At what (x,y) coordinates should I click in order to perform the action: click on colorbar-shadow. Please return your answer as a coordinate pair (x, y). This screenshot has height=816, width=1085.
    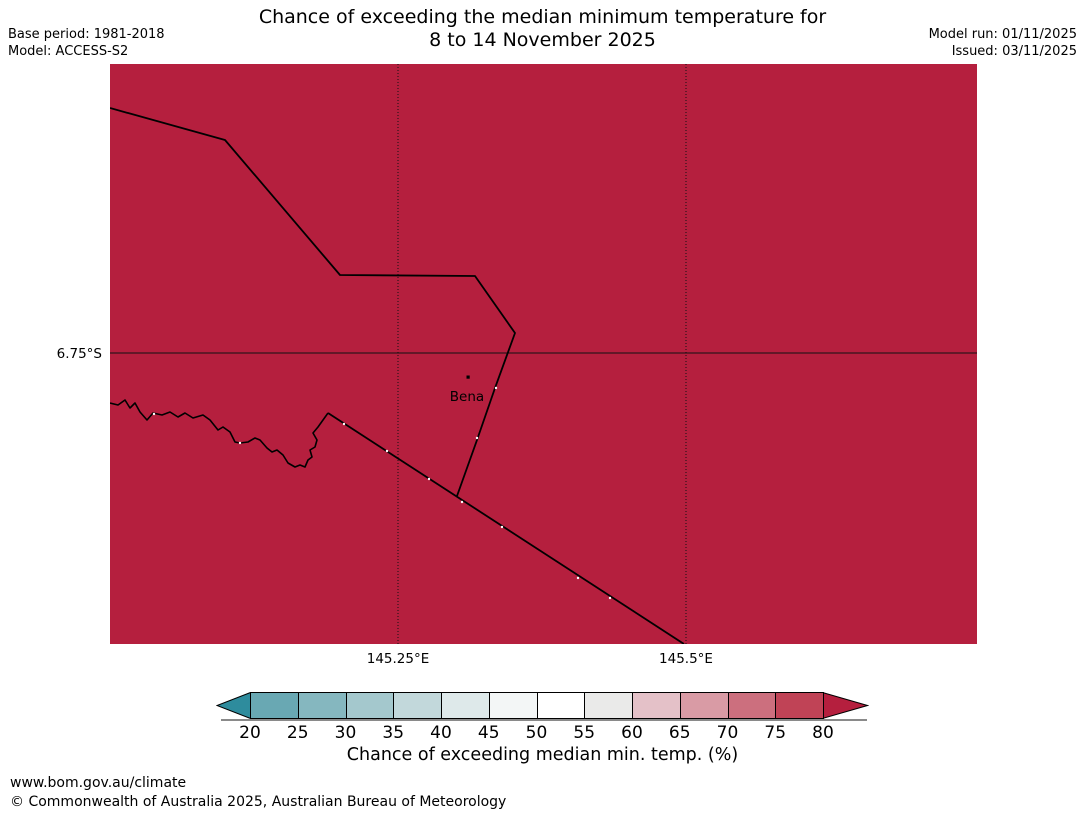
    Looking at the image, I should click on (544, 720).